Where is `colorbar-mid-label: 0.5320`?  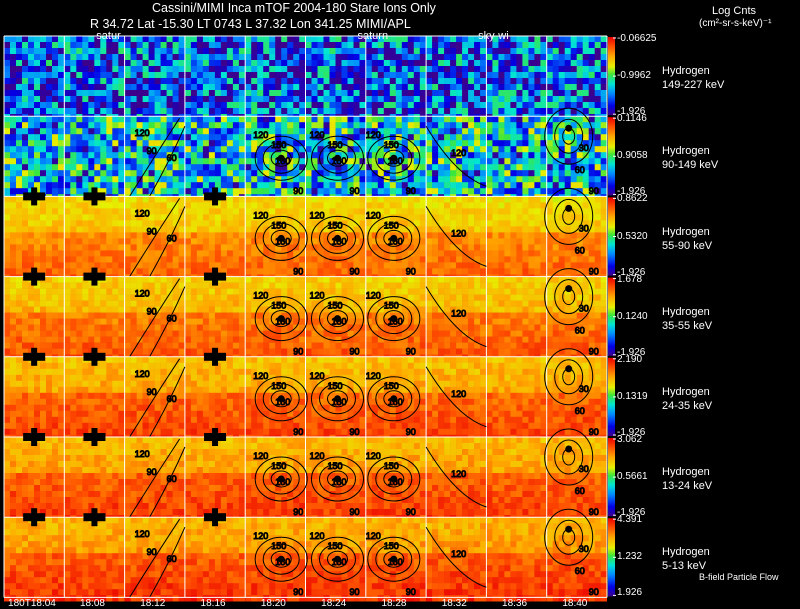 colorbar-mid-label: 0.5320 is located at coordinates (632, 236).